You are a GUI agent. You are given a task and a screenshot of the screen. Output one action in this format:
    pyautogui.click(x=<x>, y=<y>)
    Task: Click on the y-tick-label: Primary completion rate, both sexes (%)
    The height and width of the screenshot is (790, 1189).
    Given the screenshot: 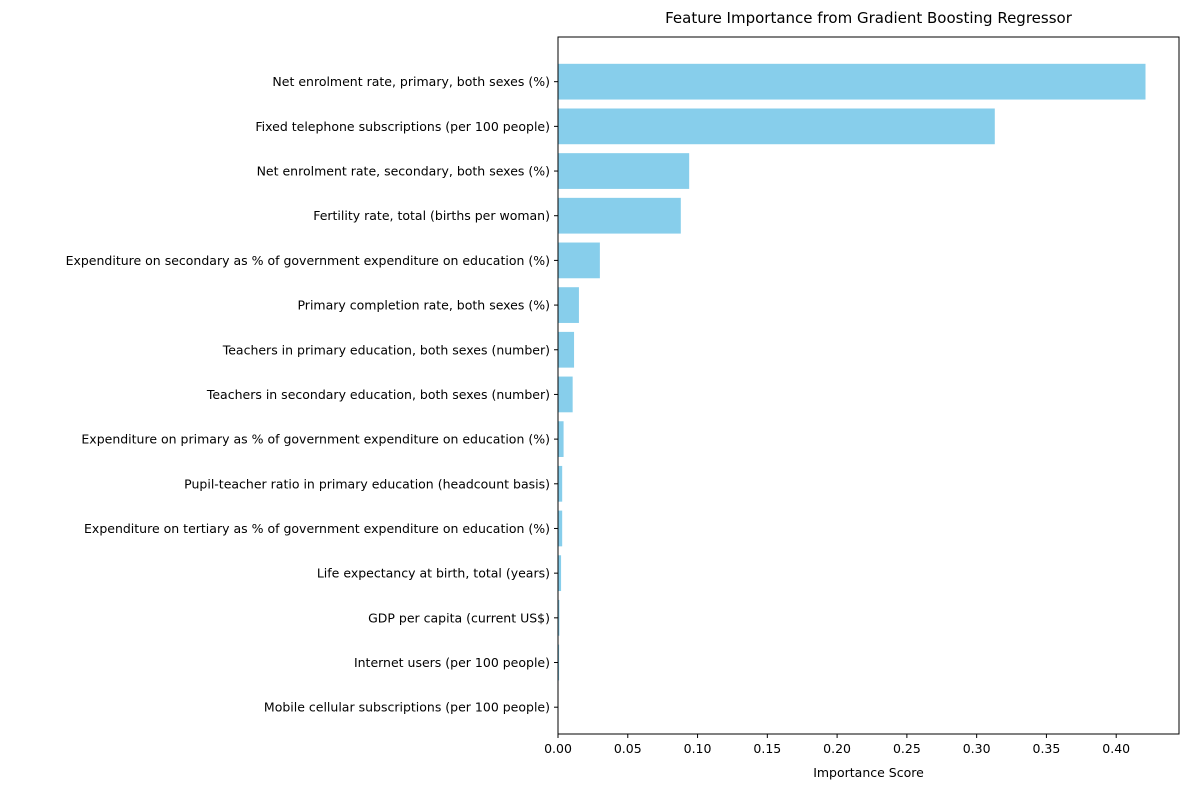 What is the action you would take?
    pyautogui.click(x=423, y=305)
    